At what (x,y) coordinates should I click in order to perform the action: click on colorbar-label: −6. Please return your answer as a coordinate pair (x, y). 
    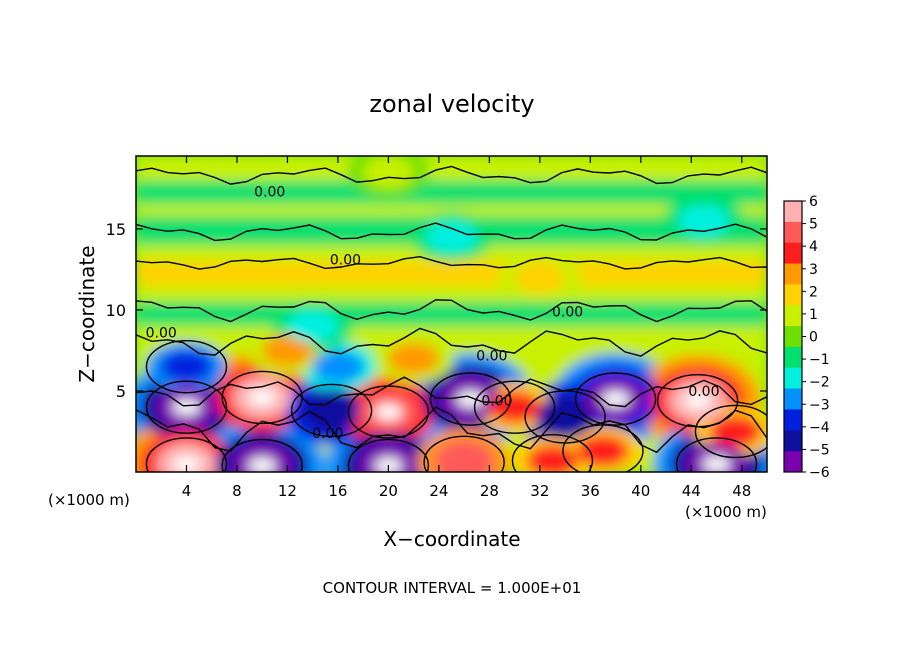
    Looking at the image, I should click on (819, 473).